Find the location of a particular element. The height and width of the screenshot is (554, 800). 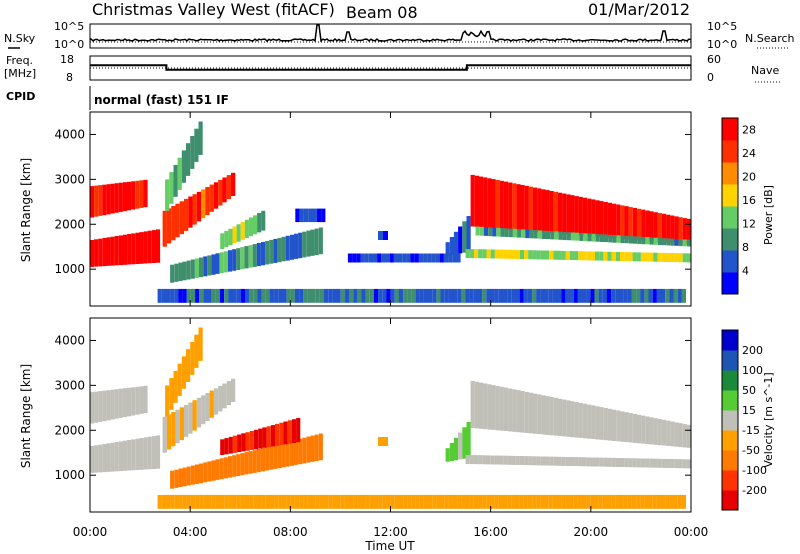

noise-panel: N.Sky 10^5 10^0 10^5 10^0 N.Search is located at coordinates (399, 35).